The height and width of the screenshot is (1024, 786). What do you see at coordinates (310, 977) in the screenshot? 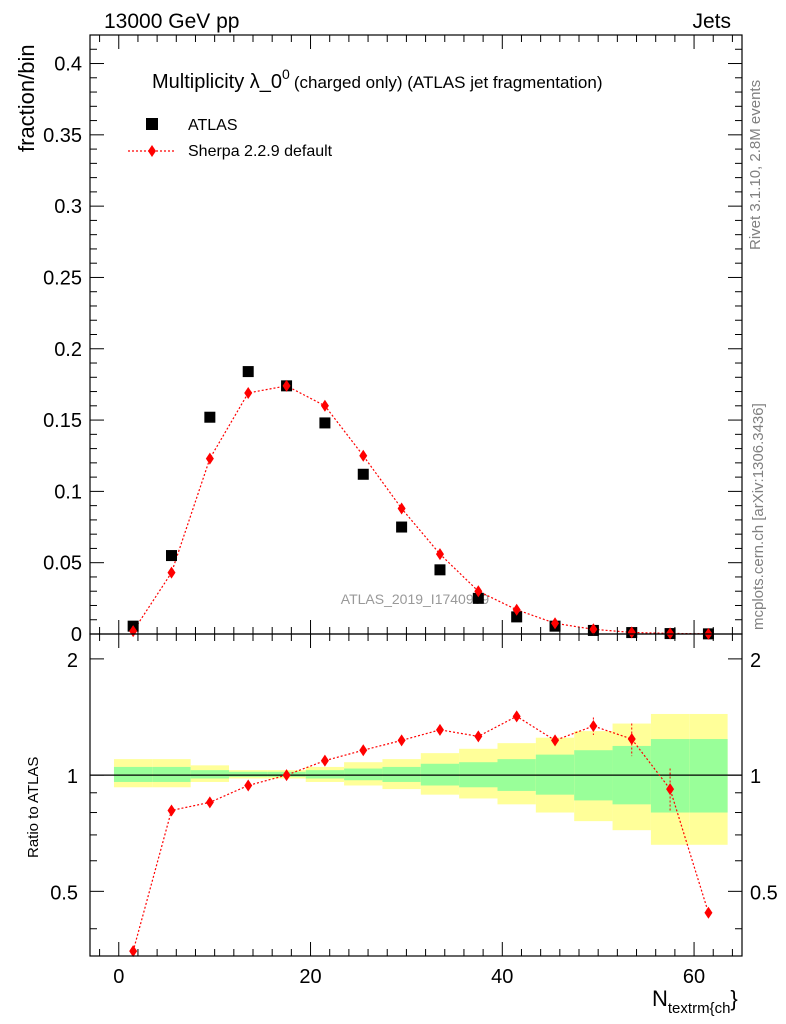
I see `x-tick-label: 20` at bounding box center [310, 977].